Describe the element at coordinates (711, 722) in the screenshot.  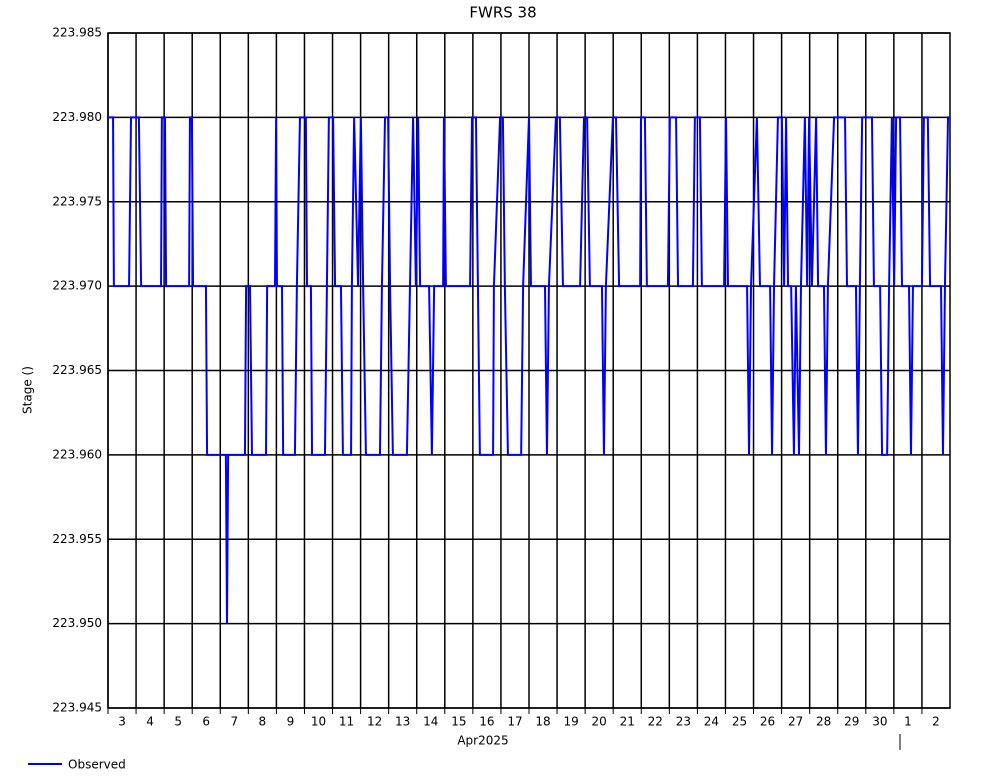
I see `x-tick-label: 24` at that location.